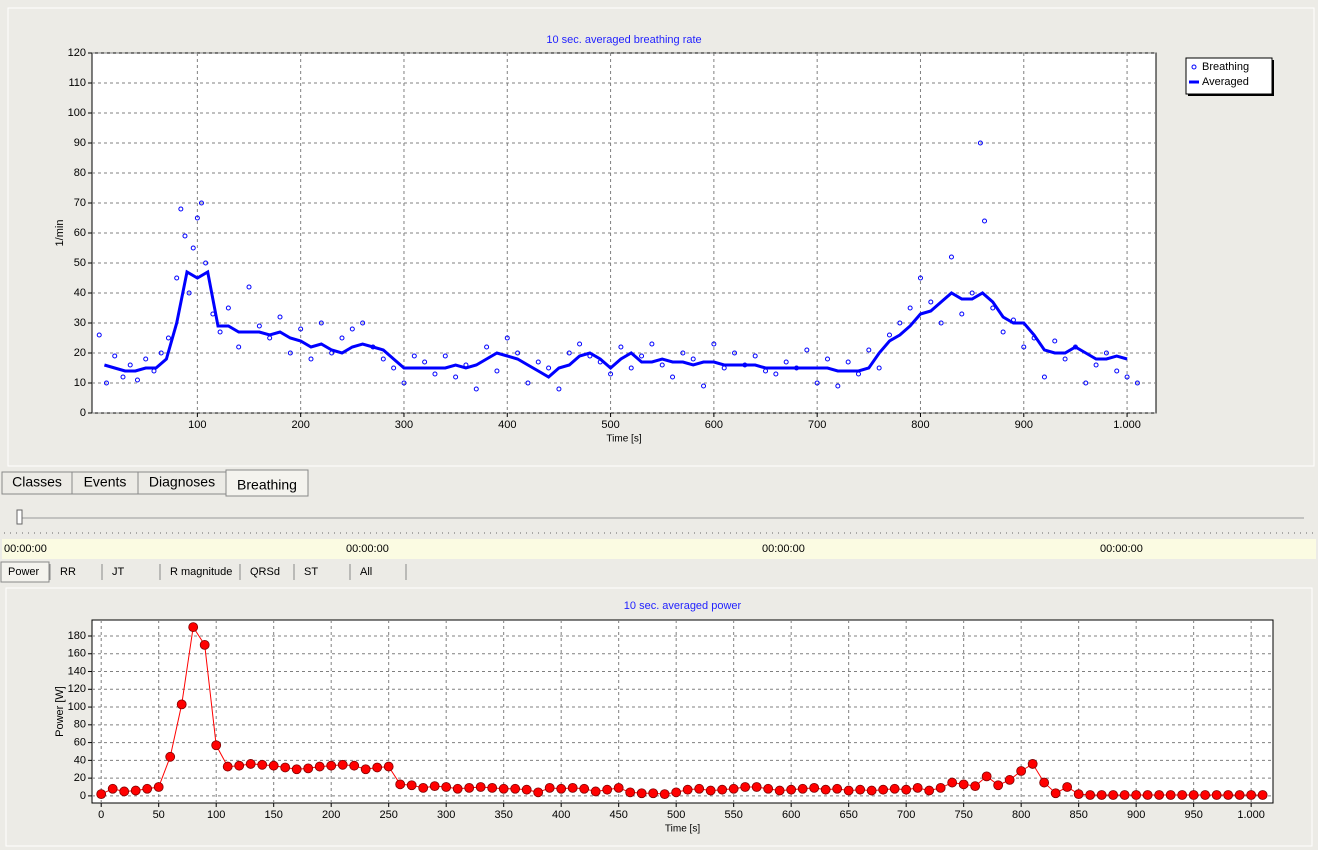 This screenshot has height=850, width=1318. Describe the element at coordinates (77, 671) in the screenshot. I see `y-tick-label: 140` at that location.